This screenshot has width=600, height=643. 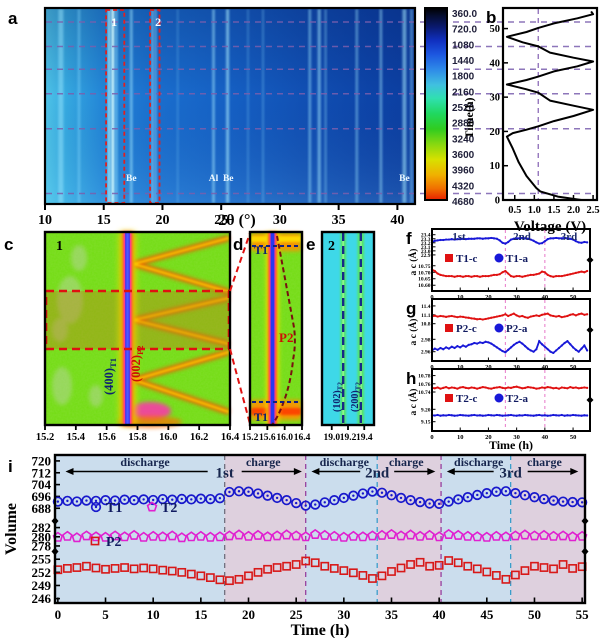 What do you see at coordinates (463, 61) in the screenshot?
I see `svg-text: 1440` at bounding box center [463, 61].